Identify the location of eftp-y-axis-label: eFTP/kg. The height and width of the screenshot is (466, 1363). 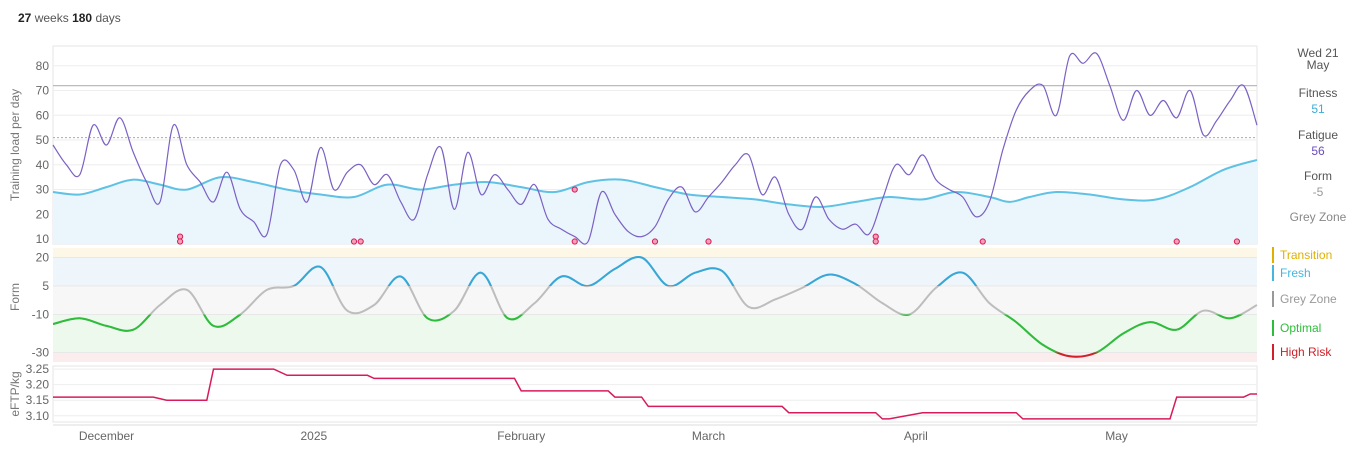
(15, 393).